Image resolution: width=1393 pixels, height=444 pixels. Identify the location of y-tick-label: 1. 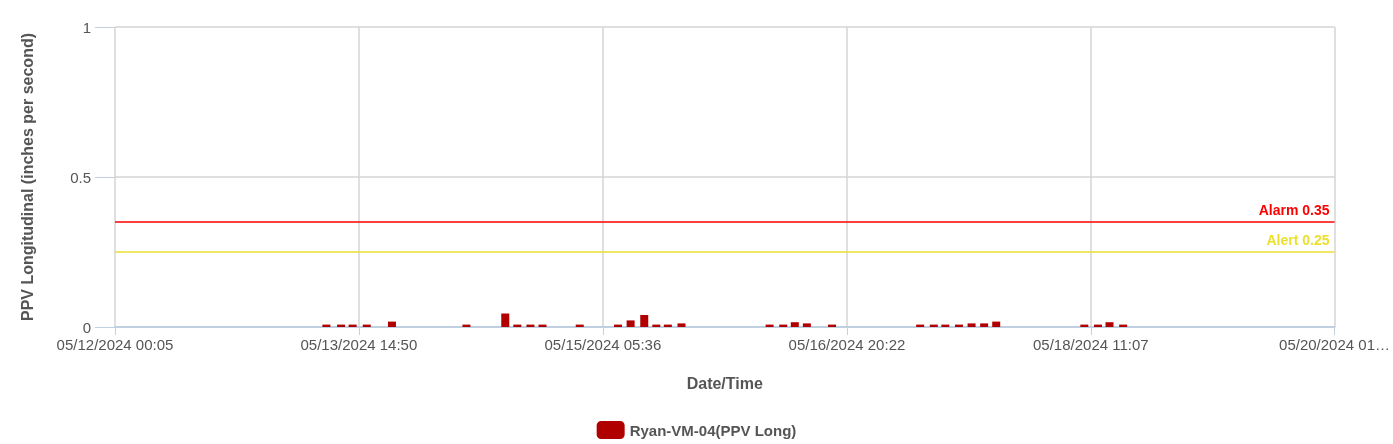
(86, 27).